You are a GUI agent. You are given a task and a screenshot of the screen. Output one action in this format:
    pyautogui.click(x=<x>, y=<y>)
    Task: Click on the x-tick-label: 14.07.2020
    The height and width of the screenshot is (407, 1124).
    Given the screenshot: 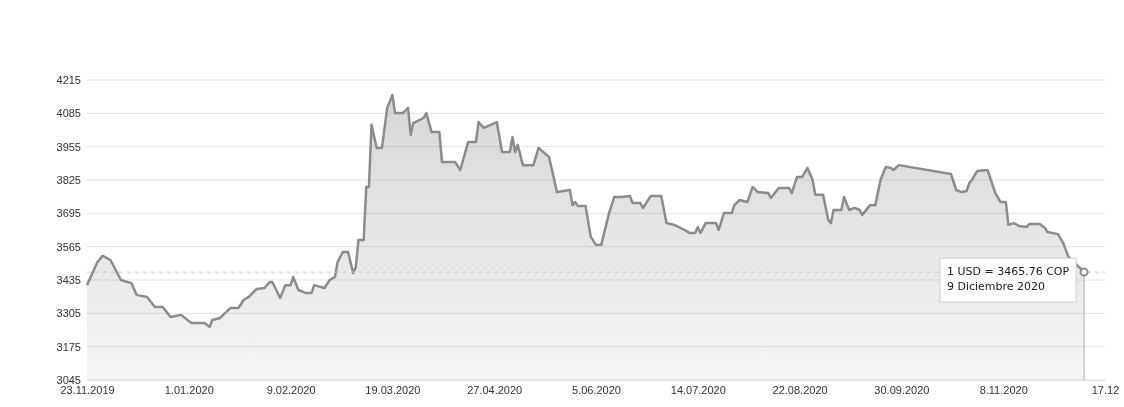 What is the action you would take?
    pyautogui.click(x=698, y=389)
    